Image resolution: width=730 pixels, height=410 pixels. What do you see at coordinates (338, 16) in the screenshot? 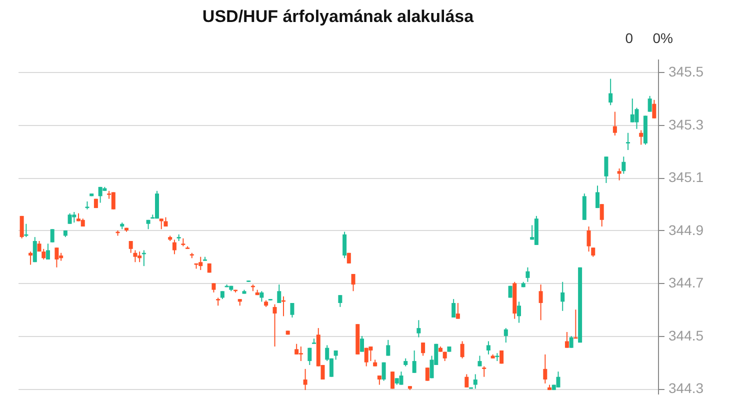
I see `chart-title: USD/HUF árfolyamának alakulása` at bounding box center [338, 16].